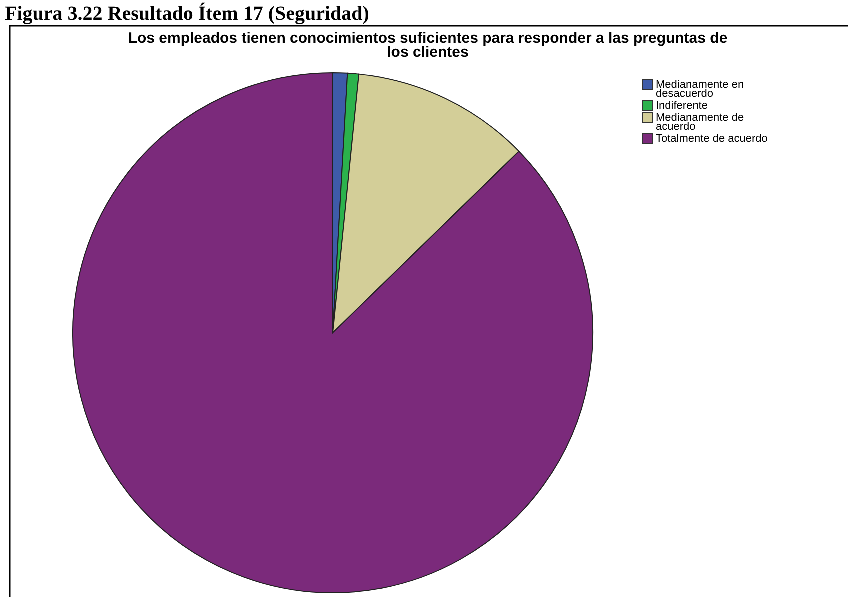 The width and height of the screenshot is (848, 597). Describe the element at coordinates (700, 122) in the screenshot. I see `legend-label: Medianamente de acuerdo` at that location.